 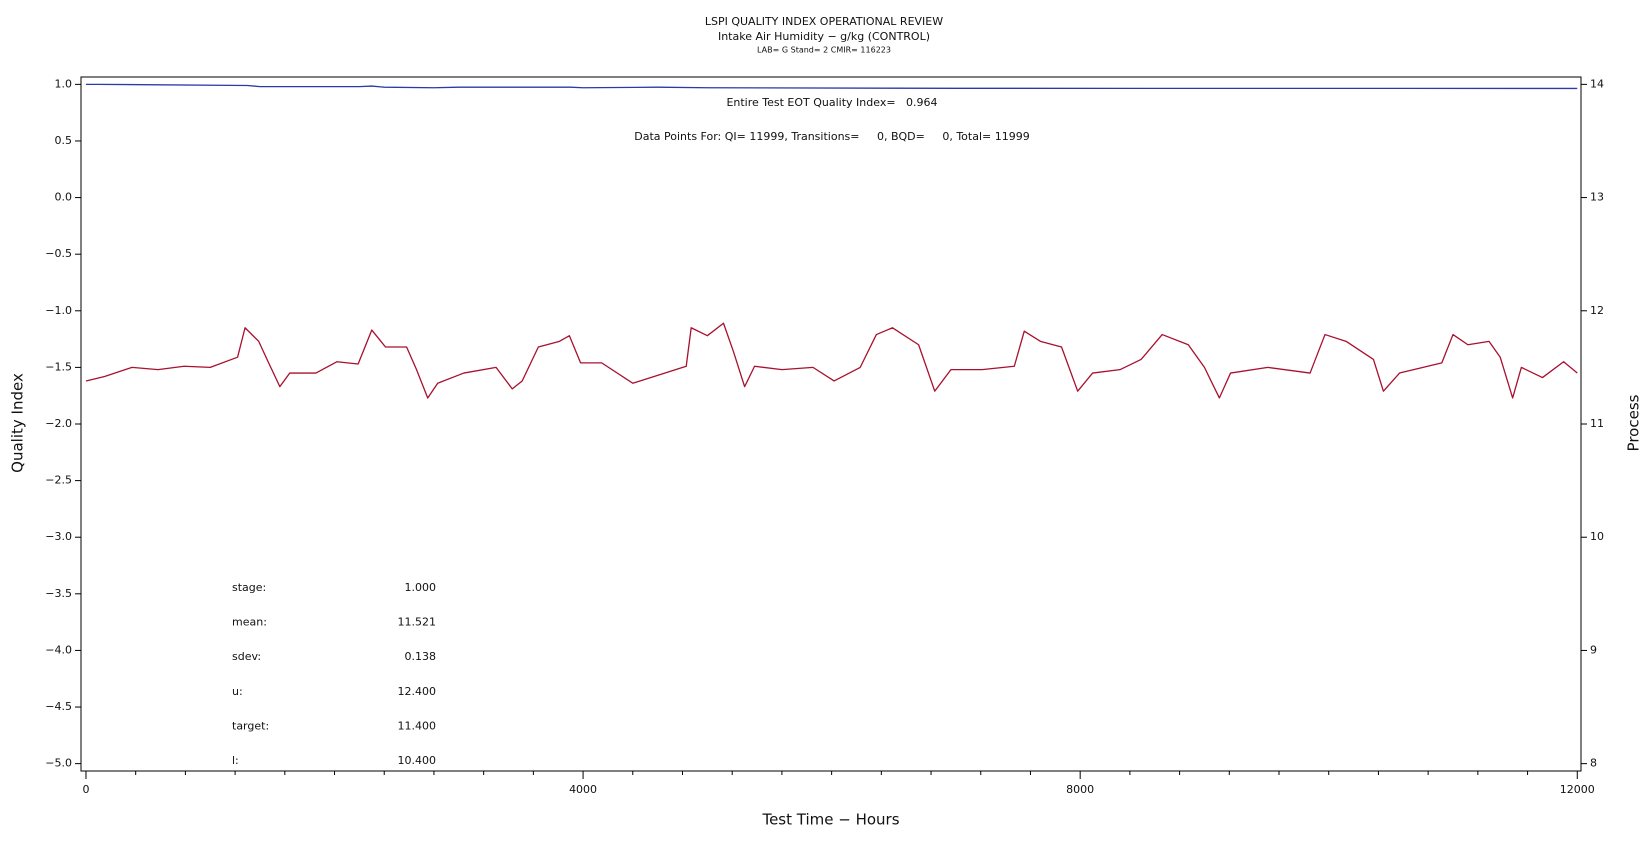 What do you see at coordinates (58, 423) in the screenshot?
I see `y-tick-label: −2.0` at bounding box center [58, 423].